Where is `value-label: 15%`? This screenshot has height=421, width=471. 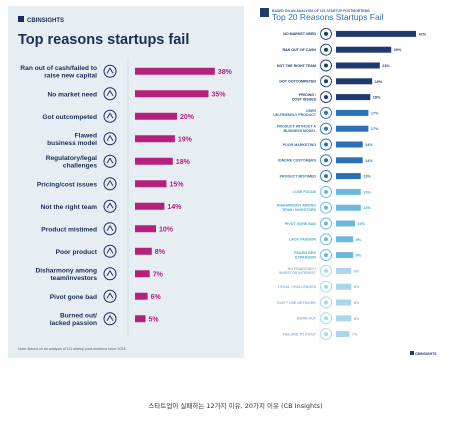 value-label: 15% is located at coordinates (177, 184).